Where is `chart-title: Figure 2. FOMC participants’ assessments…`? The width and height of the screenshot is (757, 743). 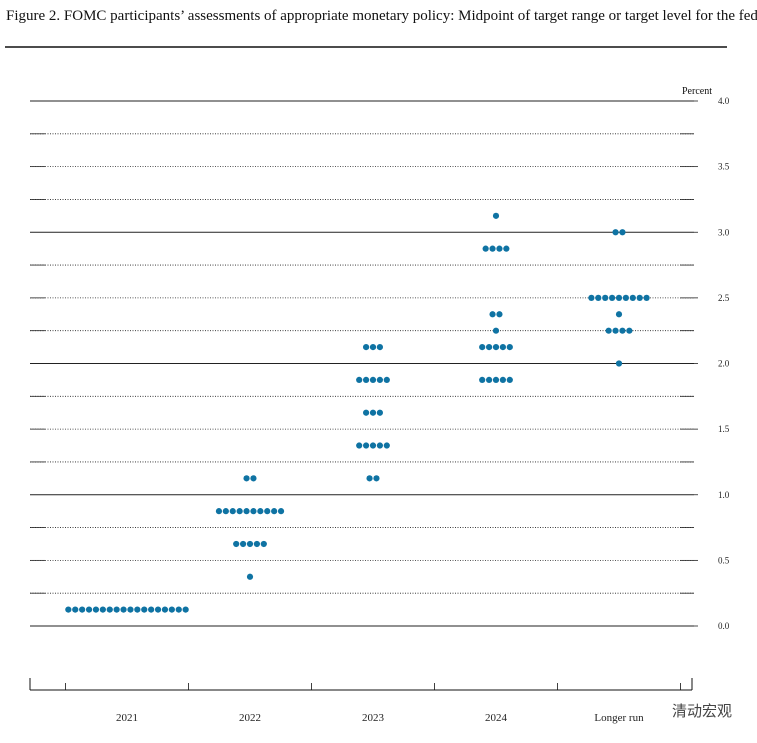 chart-title: Figure 2. FOMC participants’ assessments… is located at coordinates (381, 16).